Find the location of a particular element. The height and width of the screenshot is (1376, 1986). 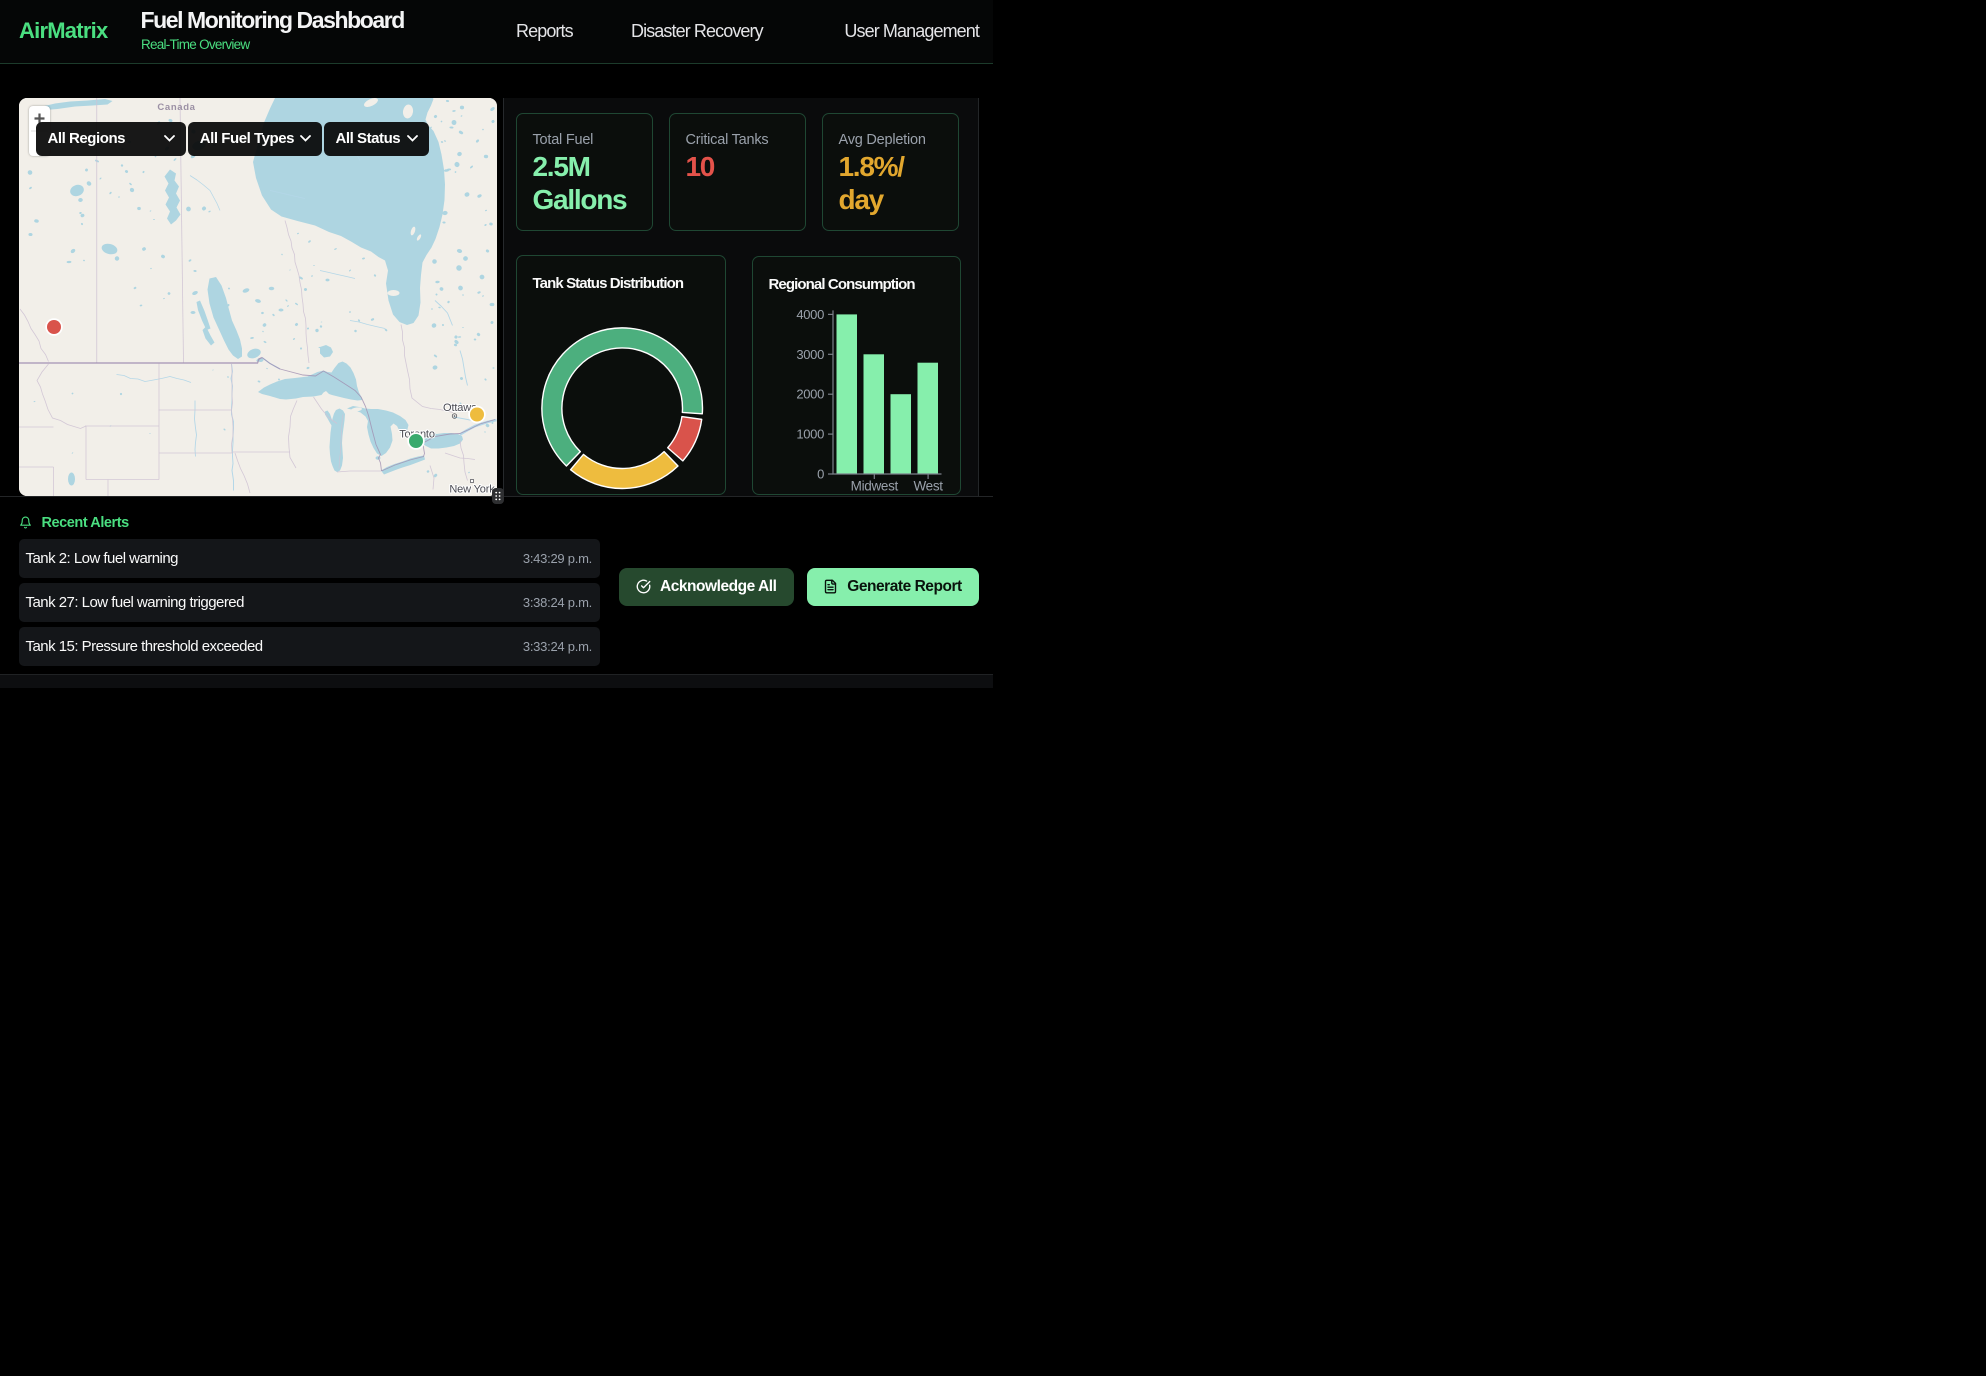

svg-text: New York is located at coordinates (472, 489).